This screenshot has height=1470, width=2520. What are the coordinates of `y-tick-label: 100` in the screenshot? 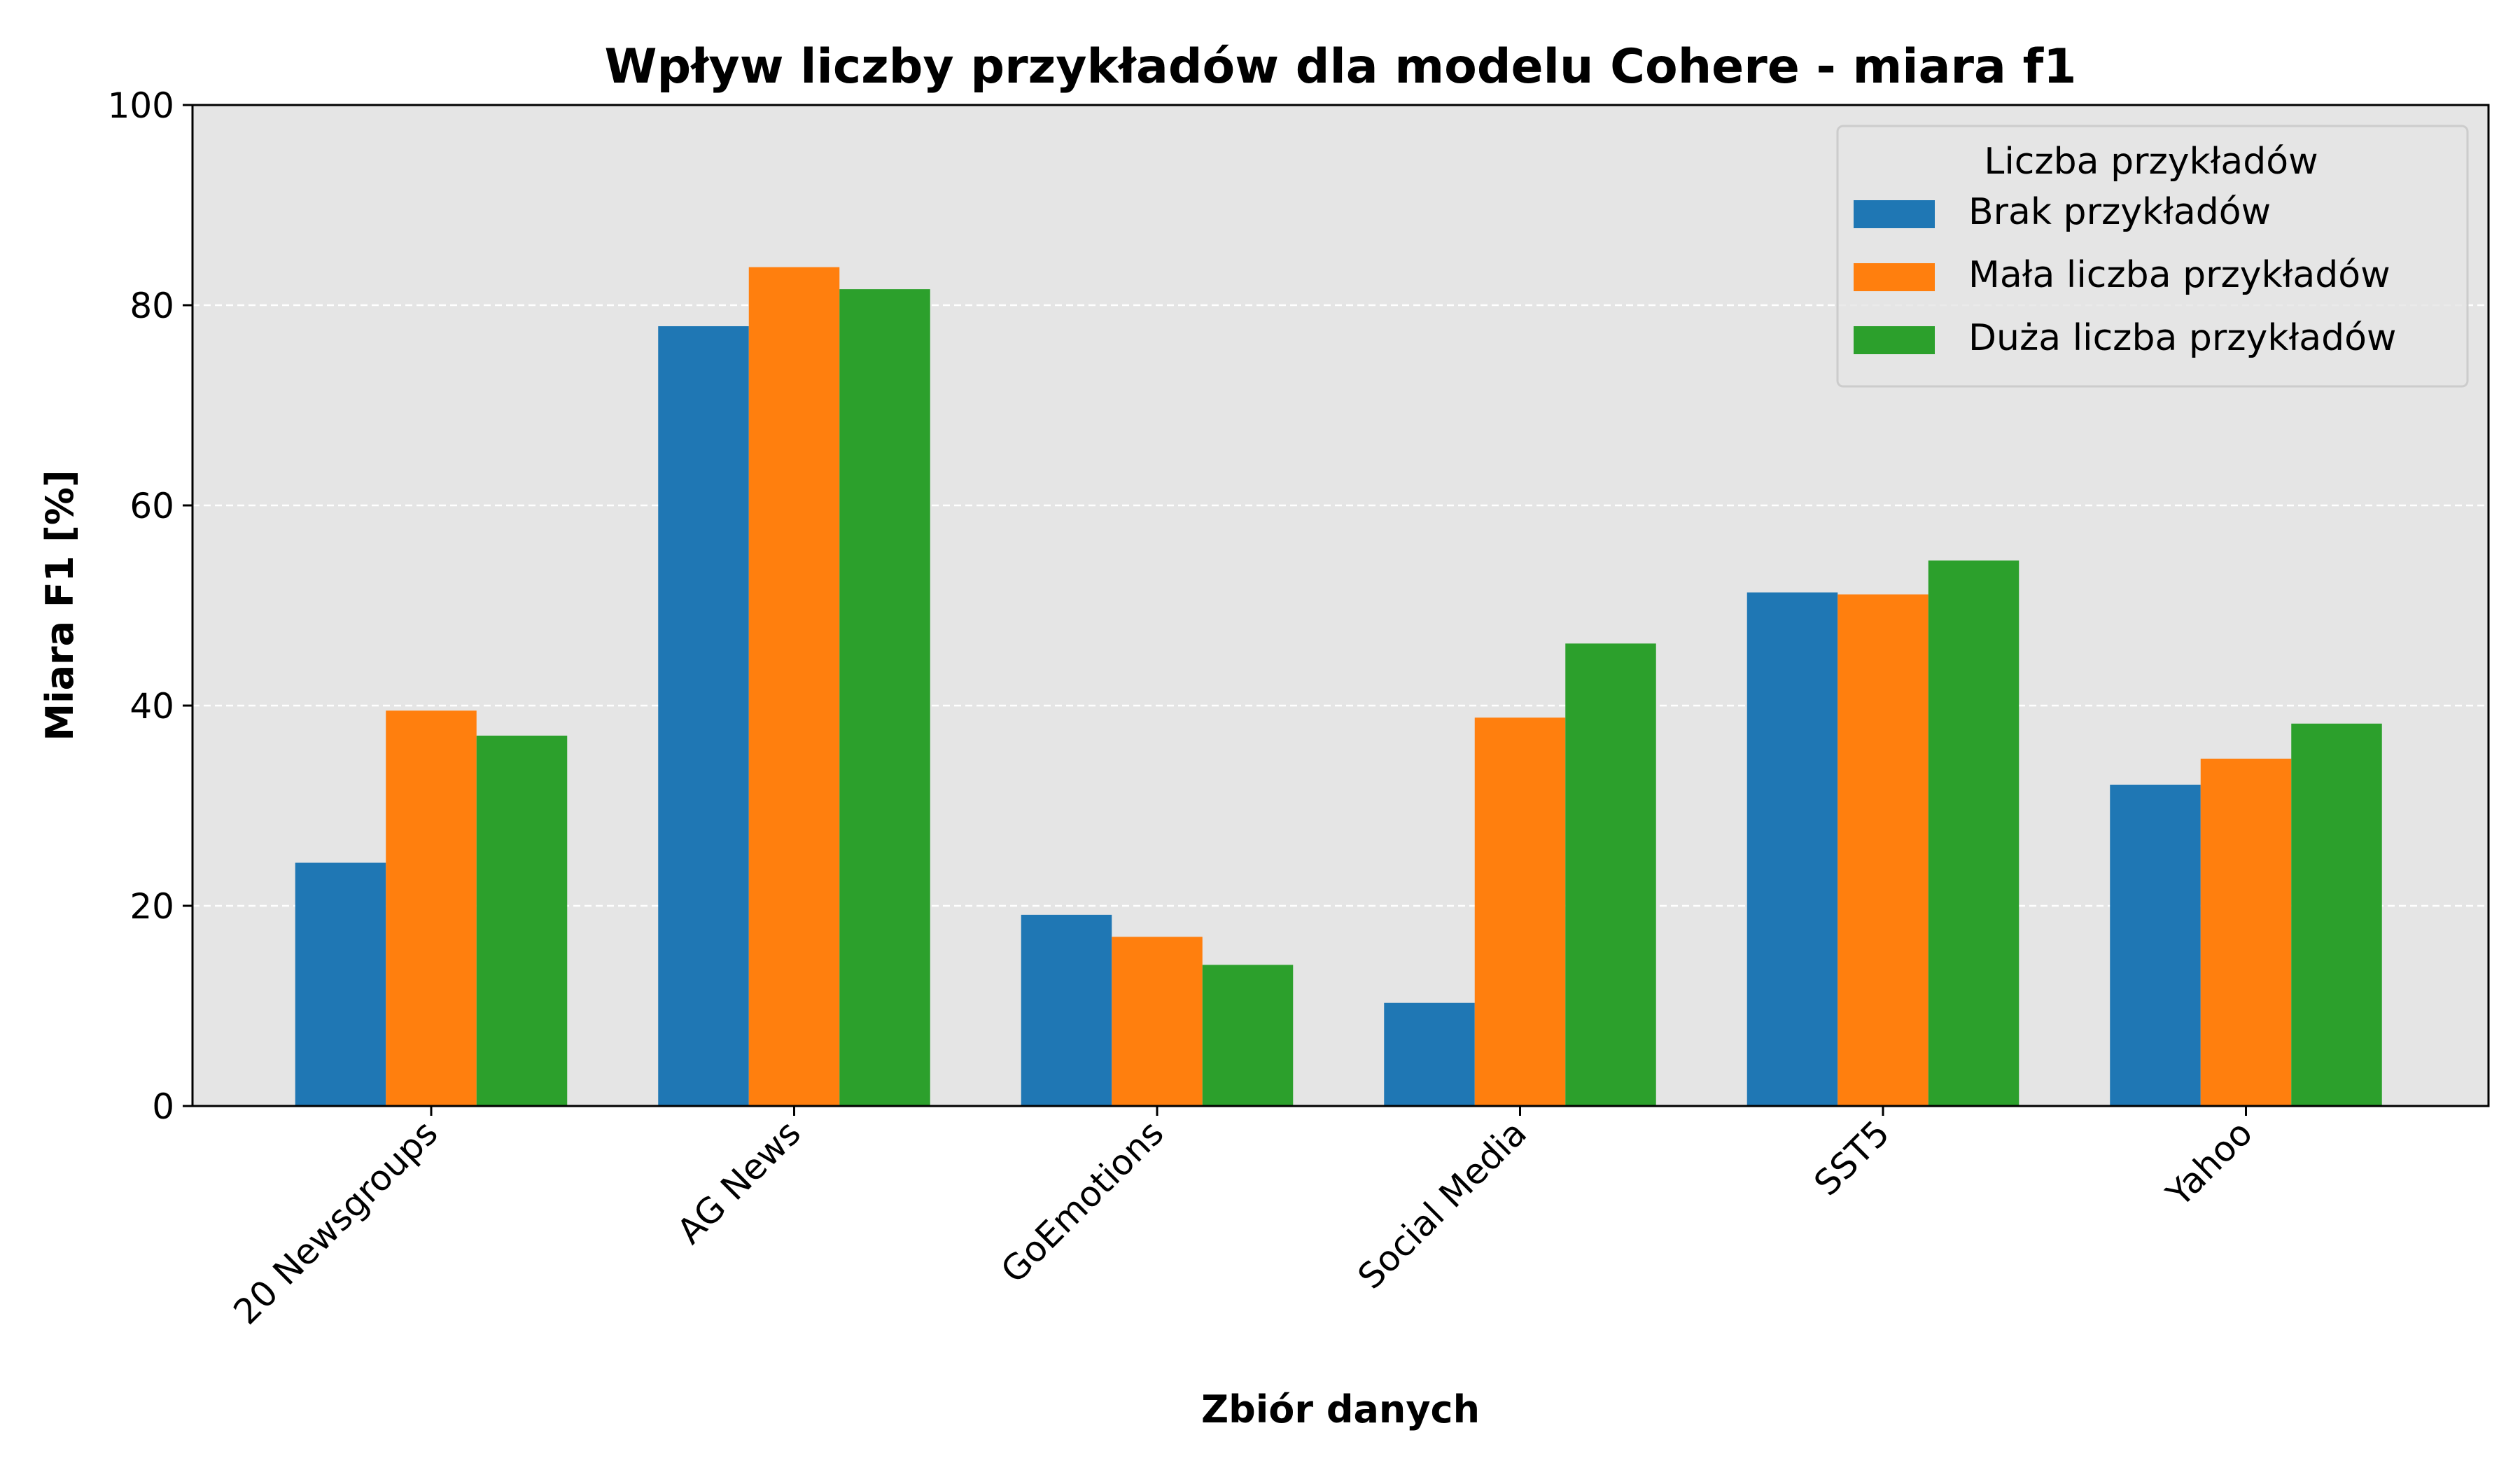 It's located at (141, 105).